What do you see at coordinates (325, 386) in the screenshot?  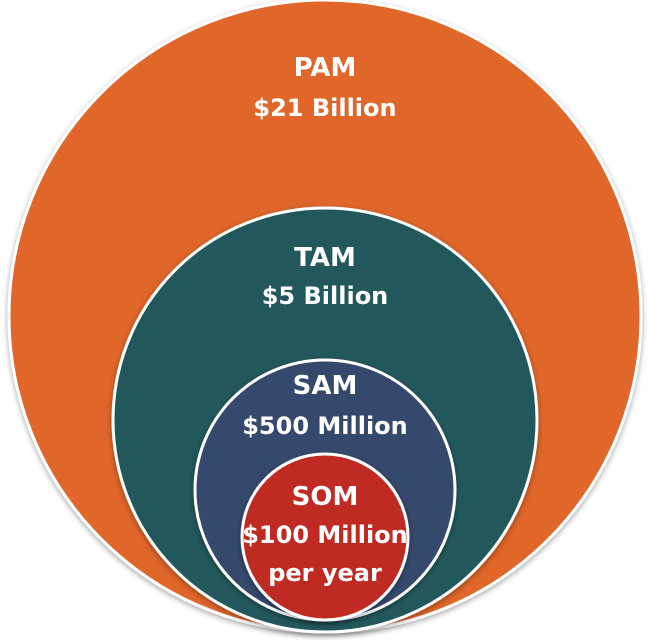 I see `sam-name: SAM` at bounding box center [325, 386].